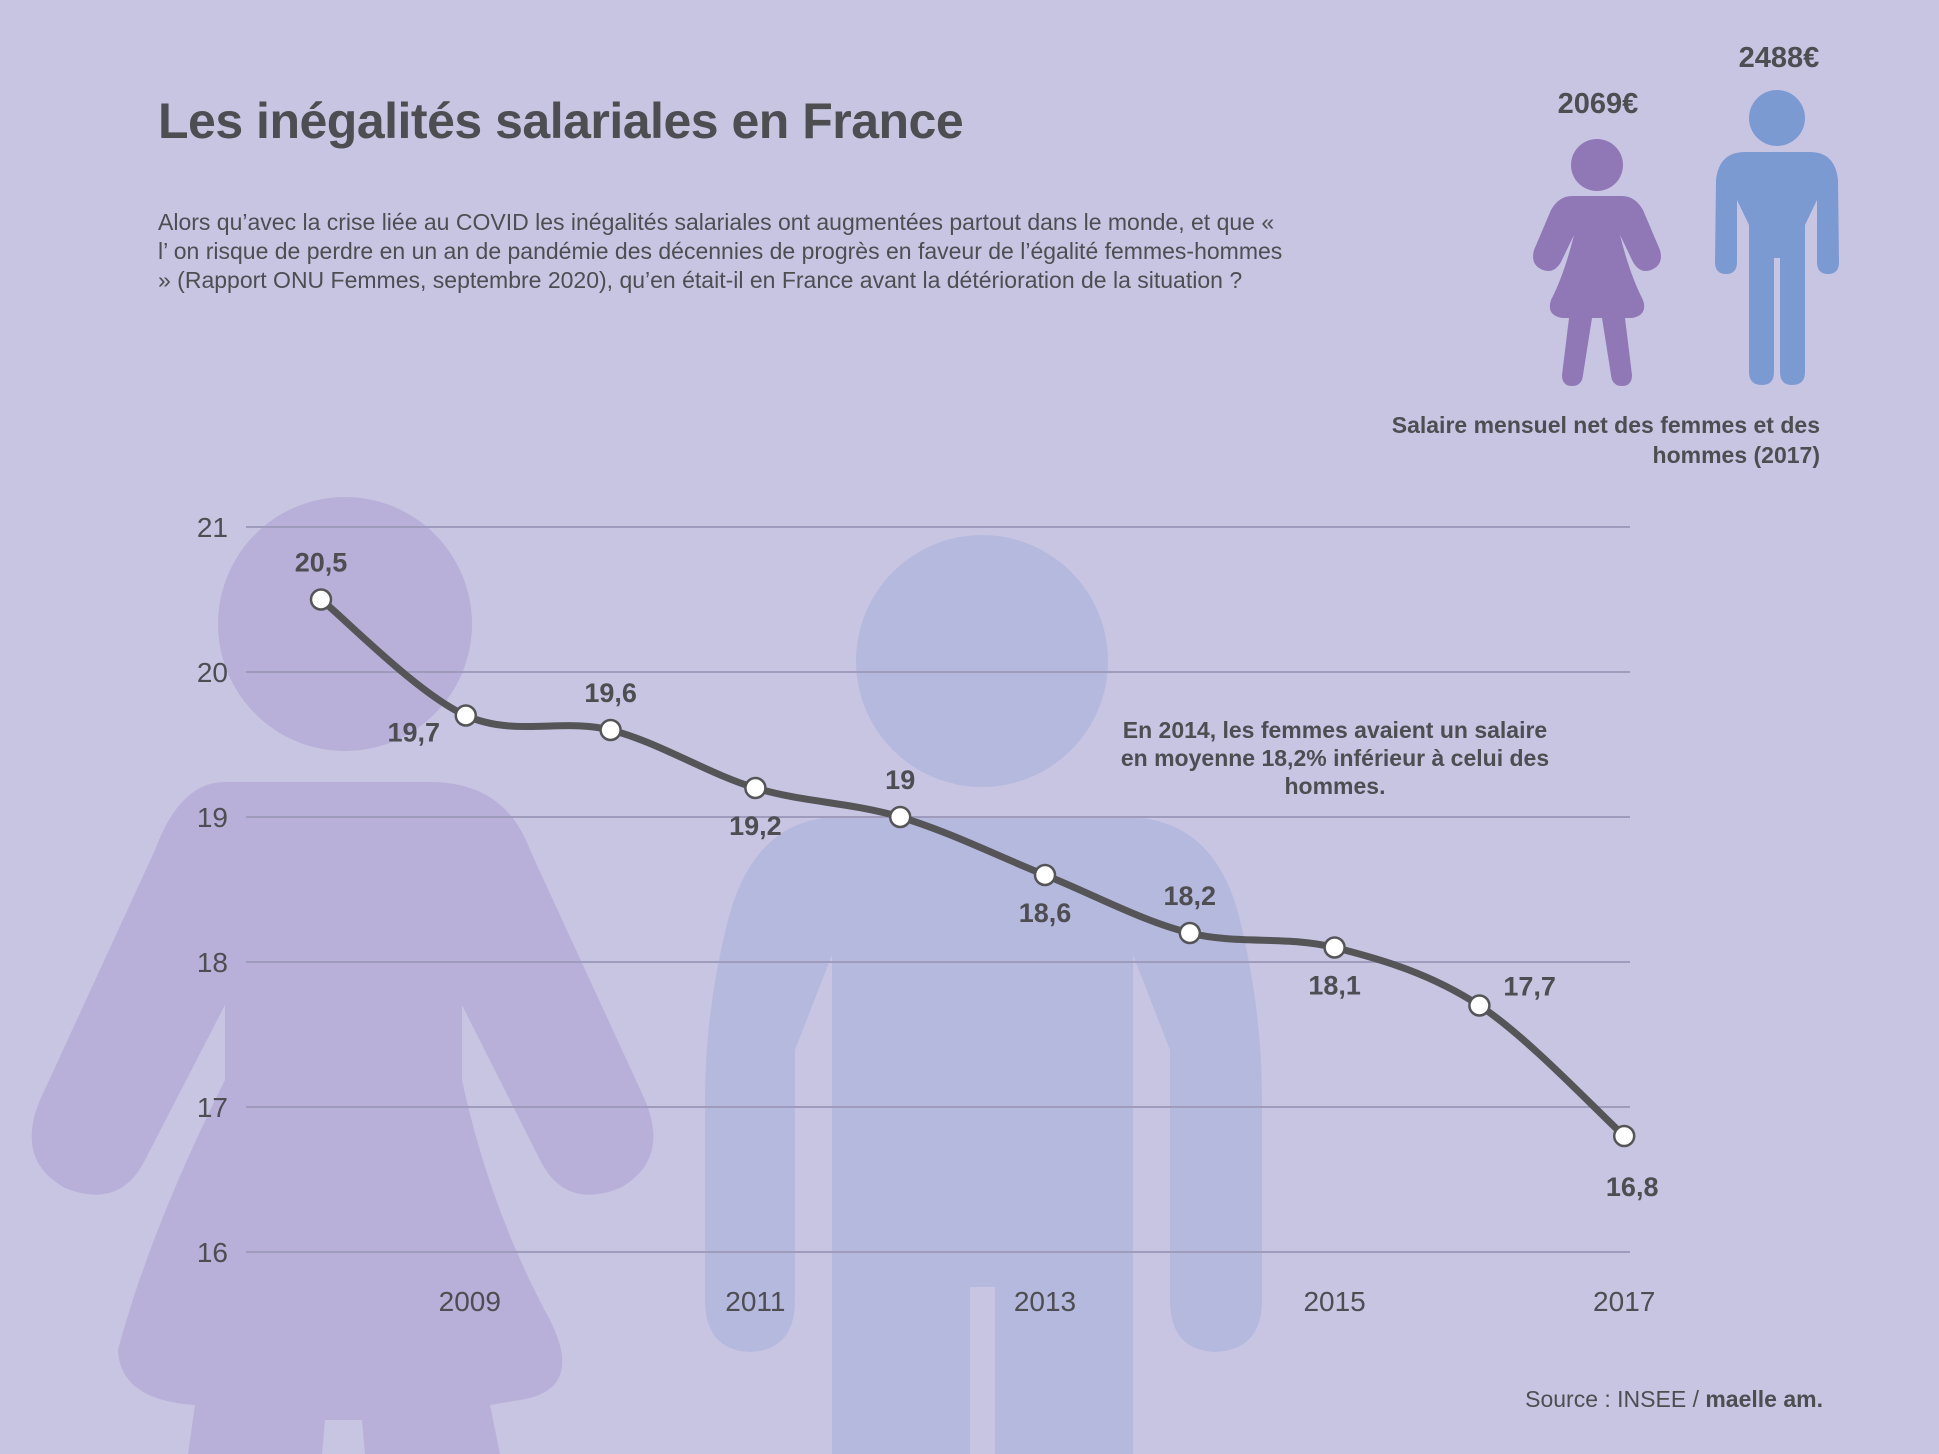 This screenshot has height=1454, width=1939. I want to click on data-label: 19,7, so click(414, 733).